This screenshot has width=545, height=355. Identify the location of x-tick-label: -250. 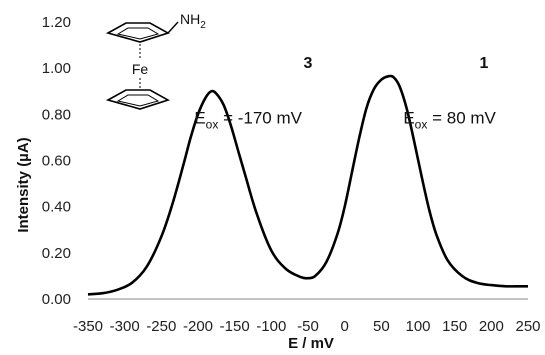
(161, 326).